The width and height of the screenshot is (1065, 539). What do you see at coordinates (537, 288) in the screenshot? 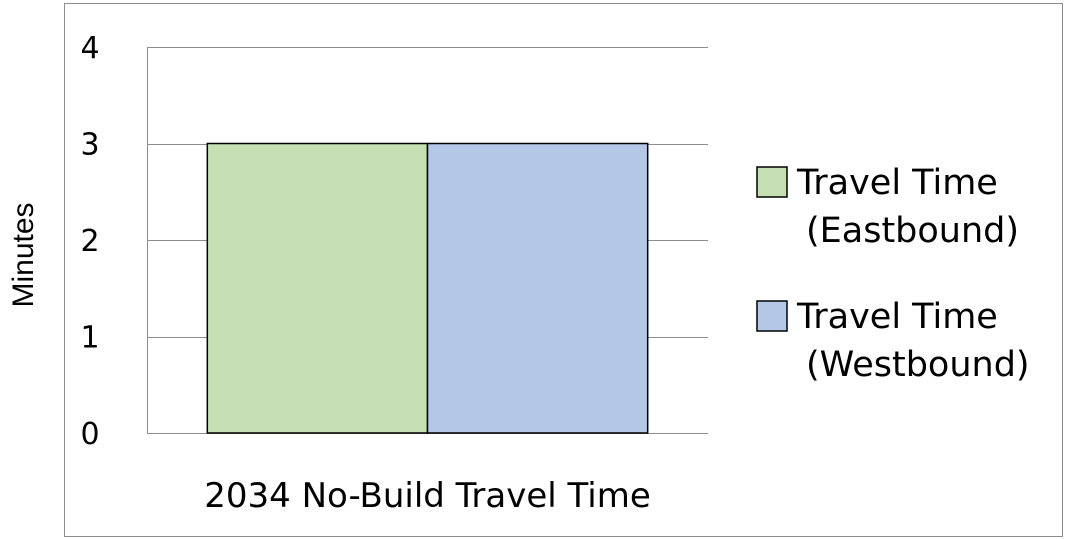
I see `bar-westbound` at bounding box center [537, 288].